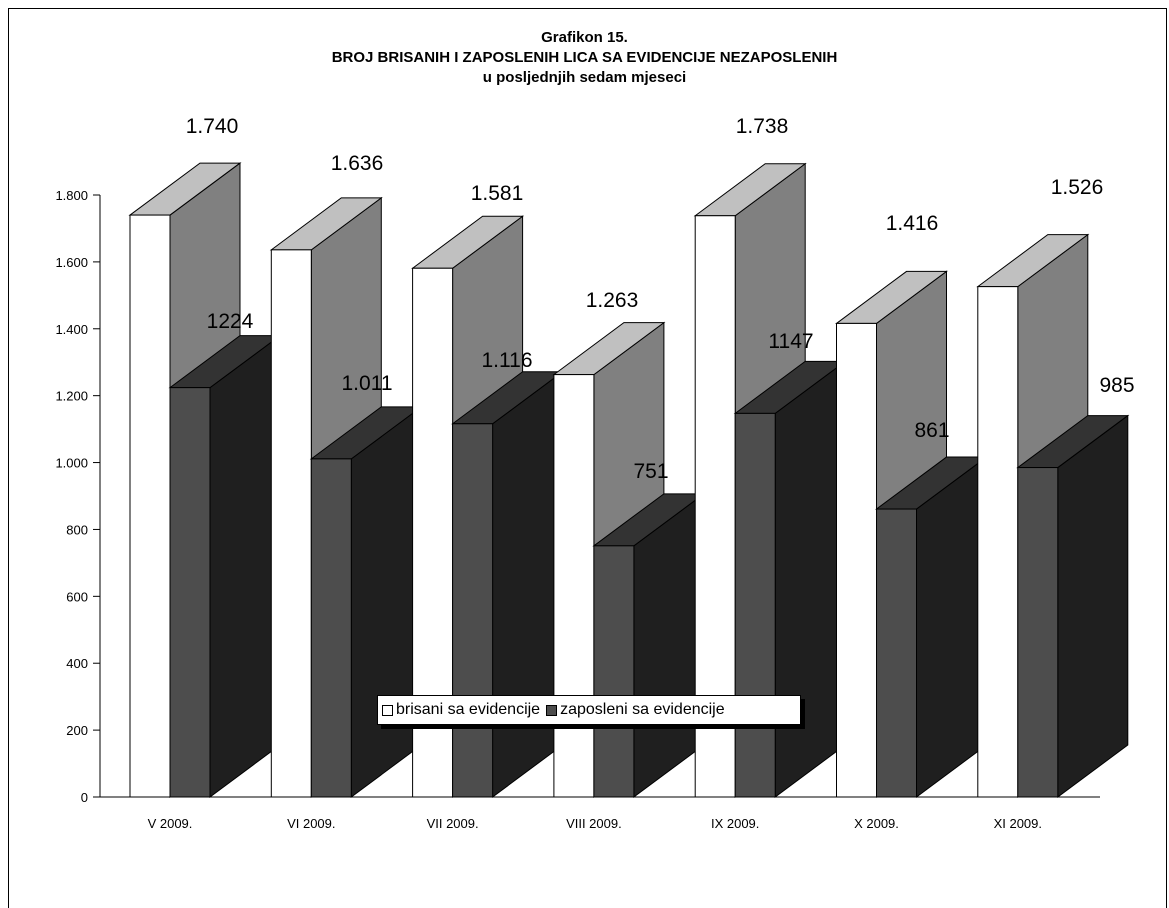 The width and height of the screenshot is (1169, 908). What do you see at coordinates (584, 77) in the screenshot?
I see `chart-subtitle-2: u posljednjih sedam mjeseci` at bounding box center [584, 77].